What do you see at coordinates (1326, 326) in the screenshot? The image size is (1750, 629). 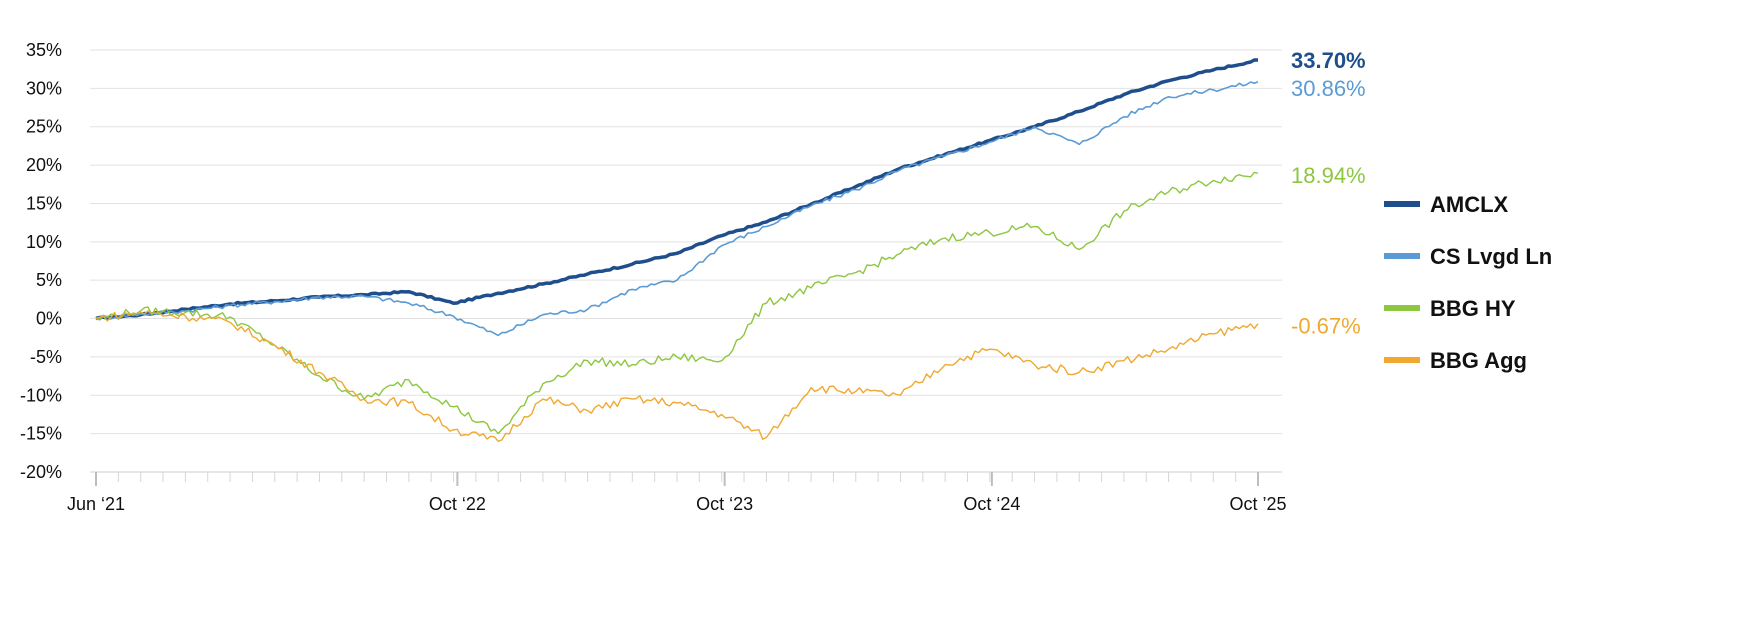 I see `end-value-label: -0.67%` at bounding box center [1326, 326].